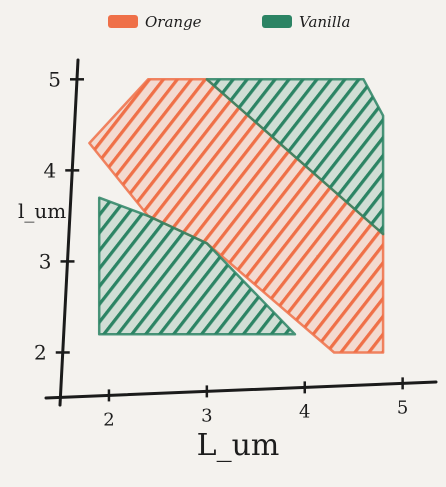 This screenshot has height=487, width=446. What do you see at coordinates (277, 21) in the screenshot?
I see `legend-swatch-vanilla` at bounding box center [277, 21].